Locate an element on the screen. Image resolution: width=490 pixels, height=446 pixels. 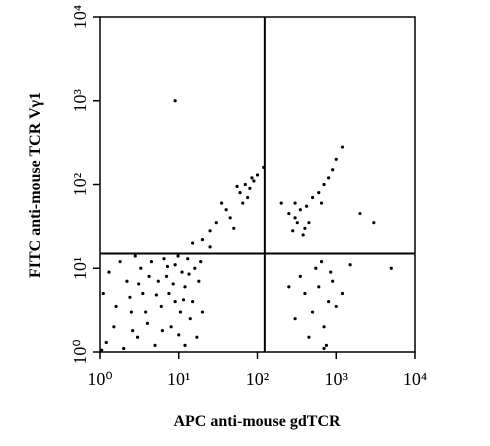
x-tick-label: 10⁰ is located at coordinates (99, 379).